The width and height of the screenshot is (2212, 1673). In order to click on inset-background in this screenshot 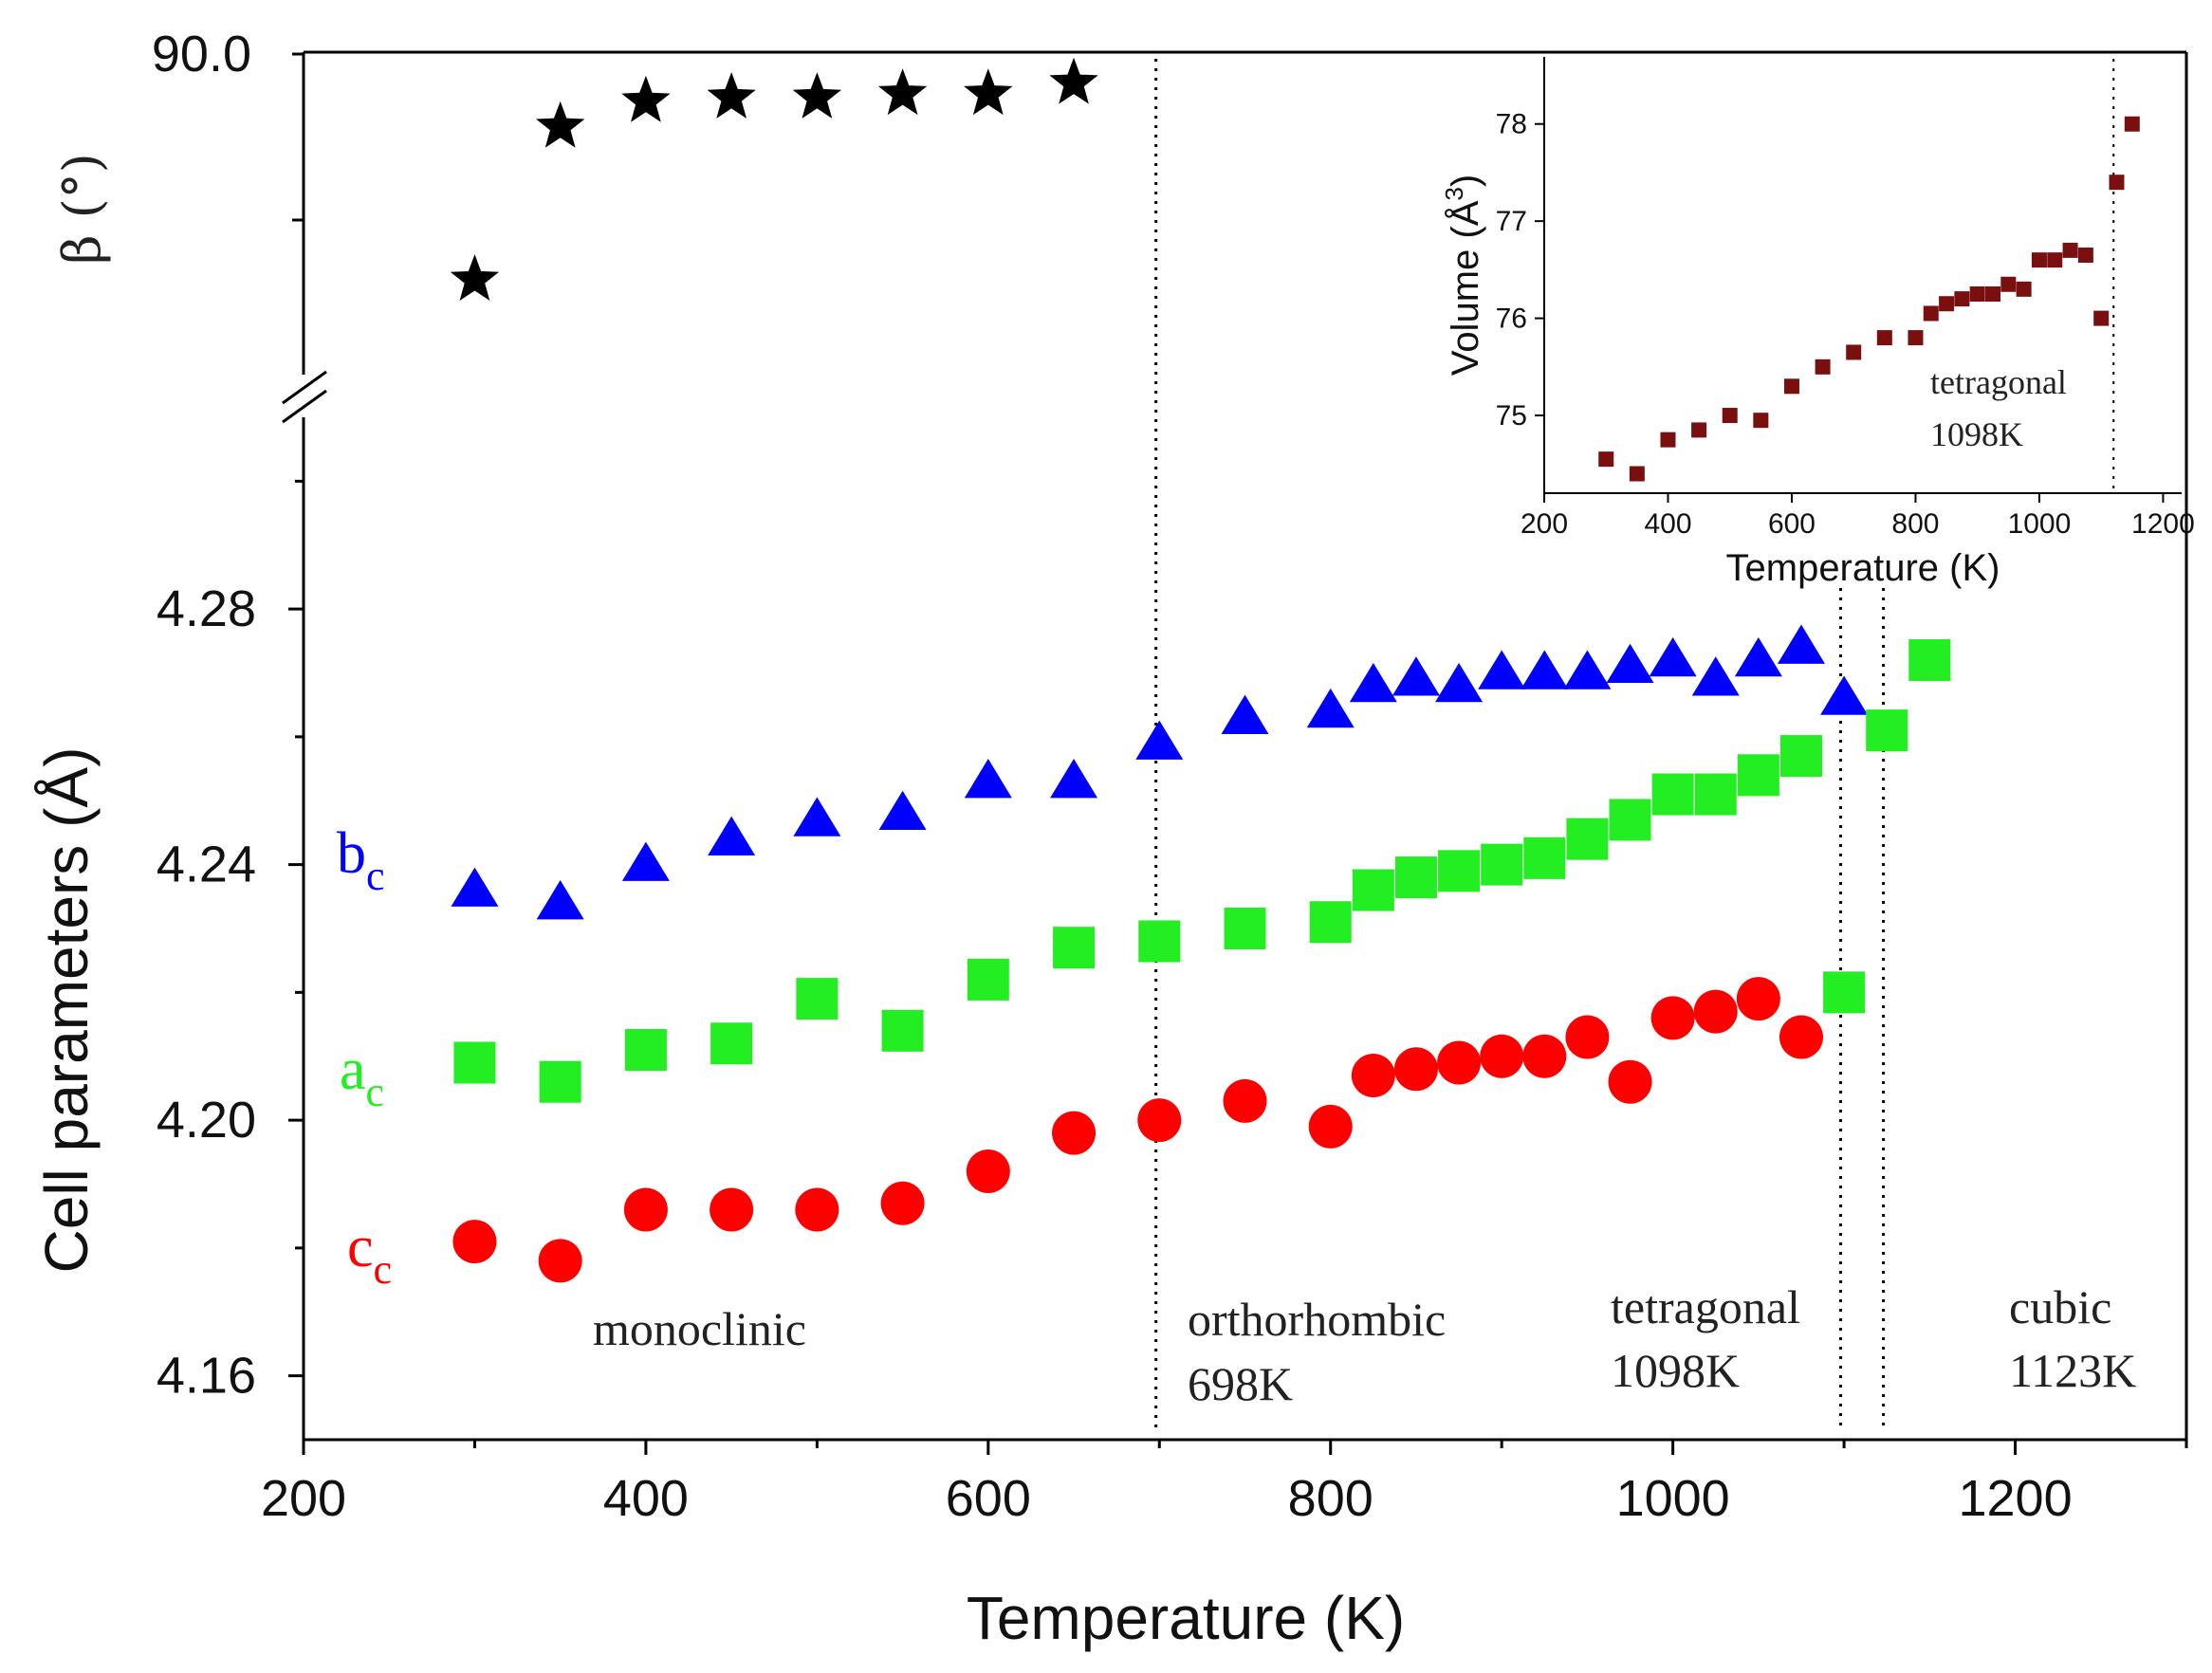, I will do `click(1854, 278)`.